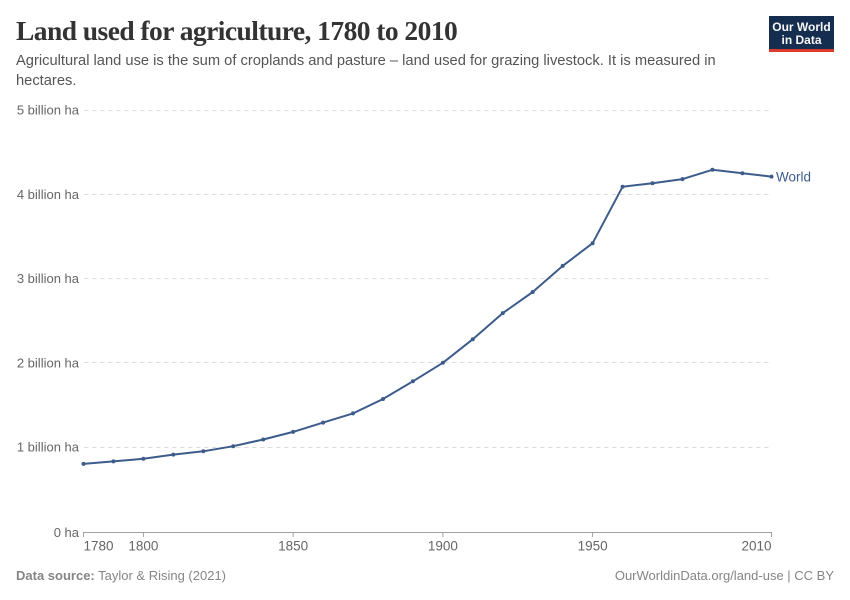  I want to click on svg-text: 4 billion ha, so click(48, 194).